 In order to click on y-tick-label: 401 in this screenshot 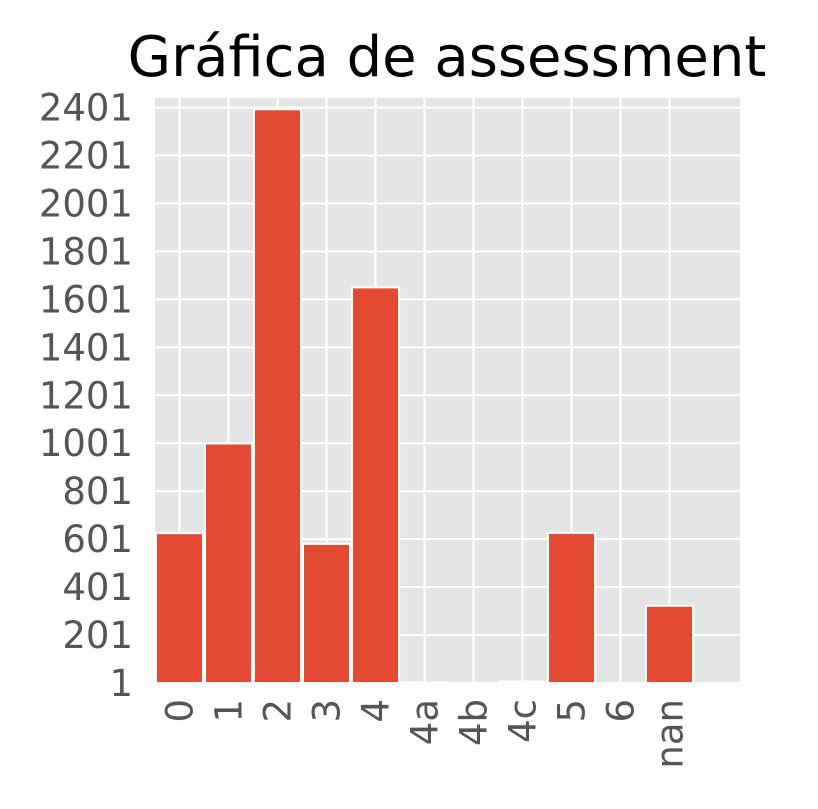, I will do `click(97, 587)`.